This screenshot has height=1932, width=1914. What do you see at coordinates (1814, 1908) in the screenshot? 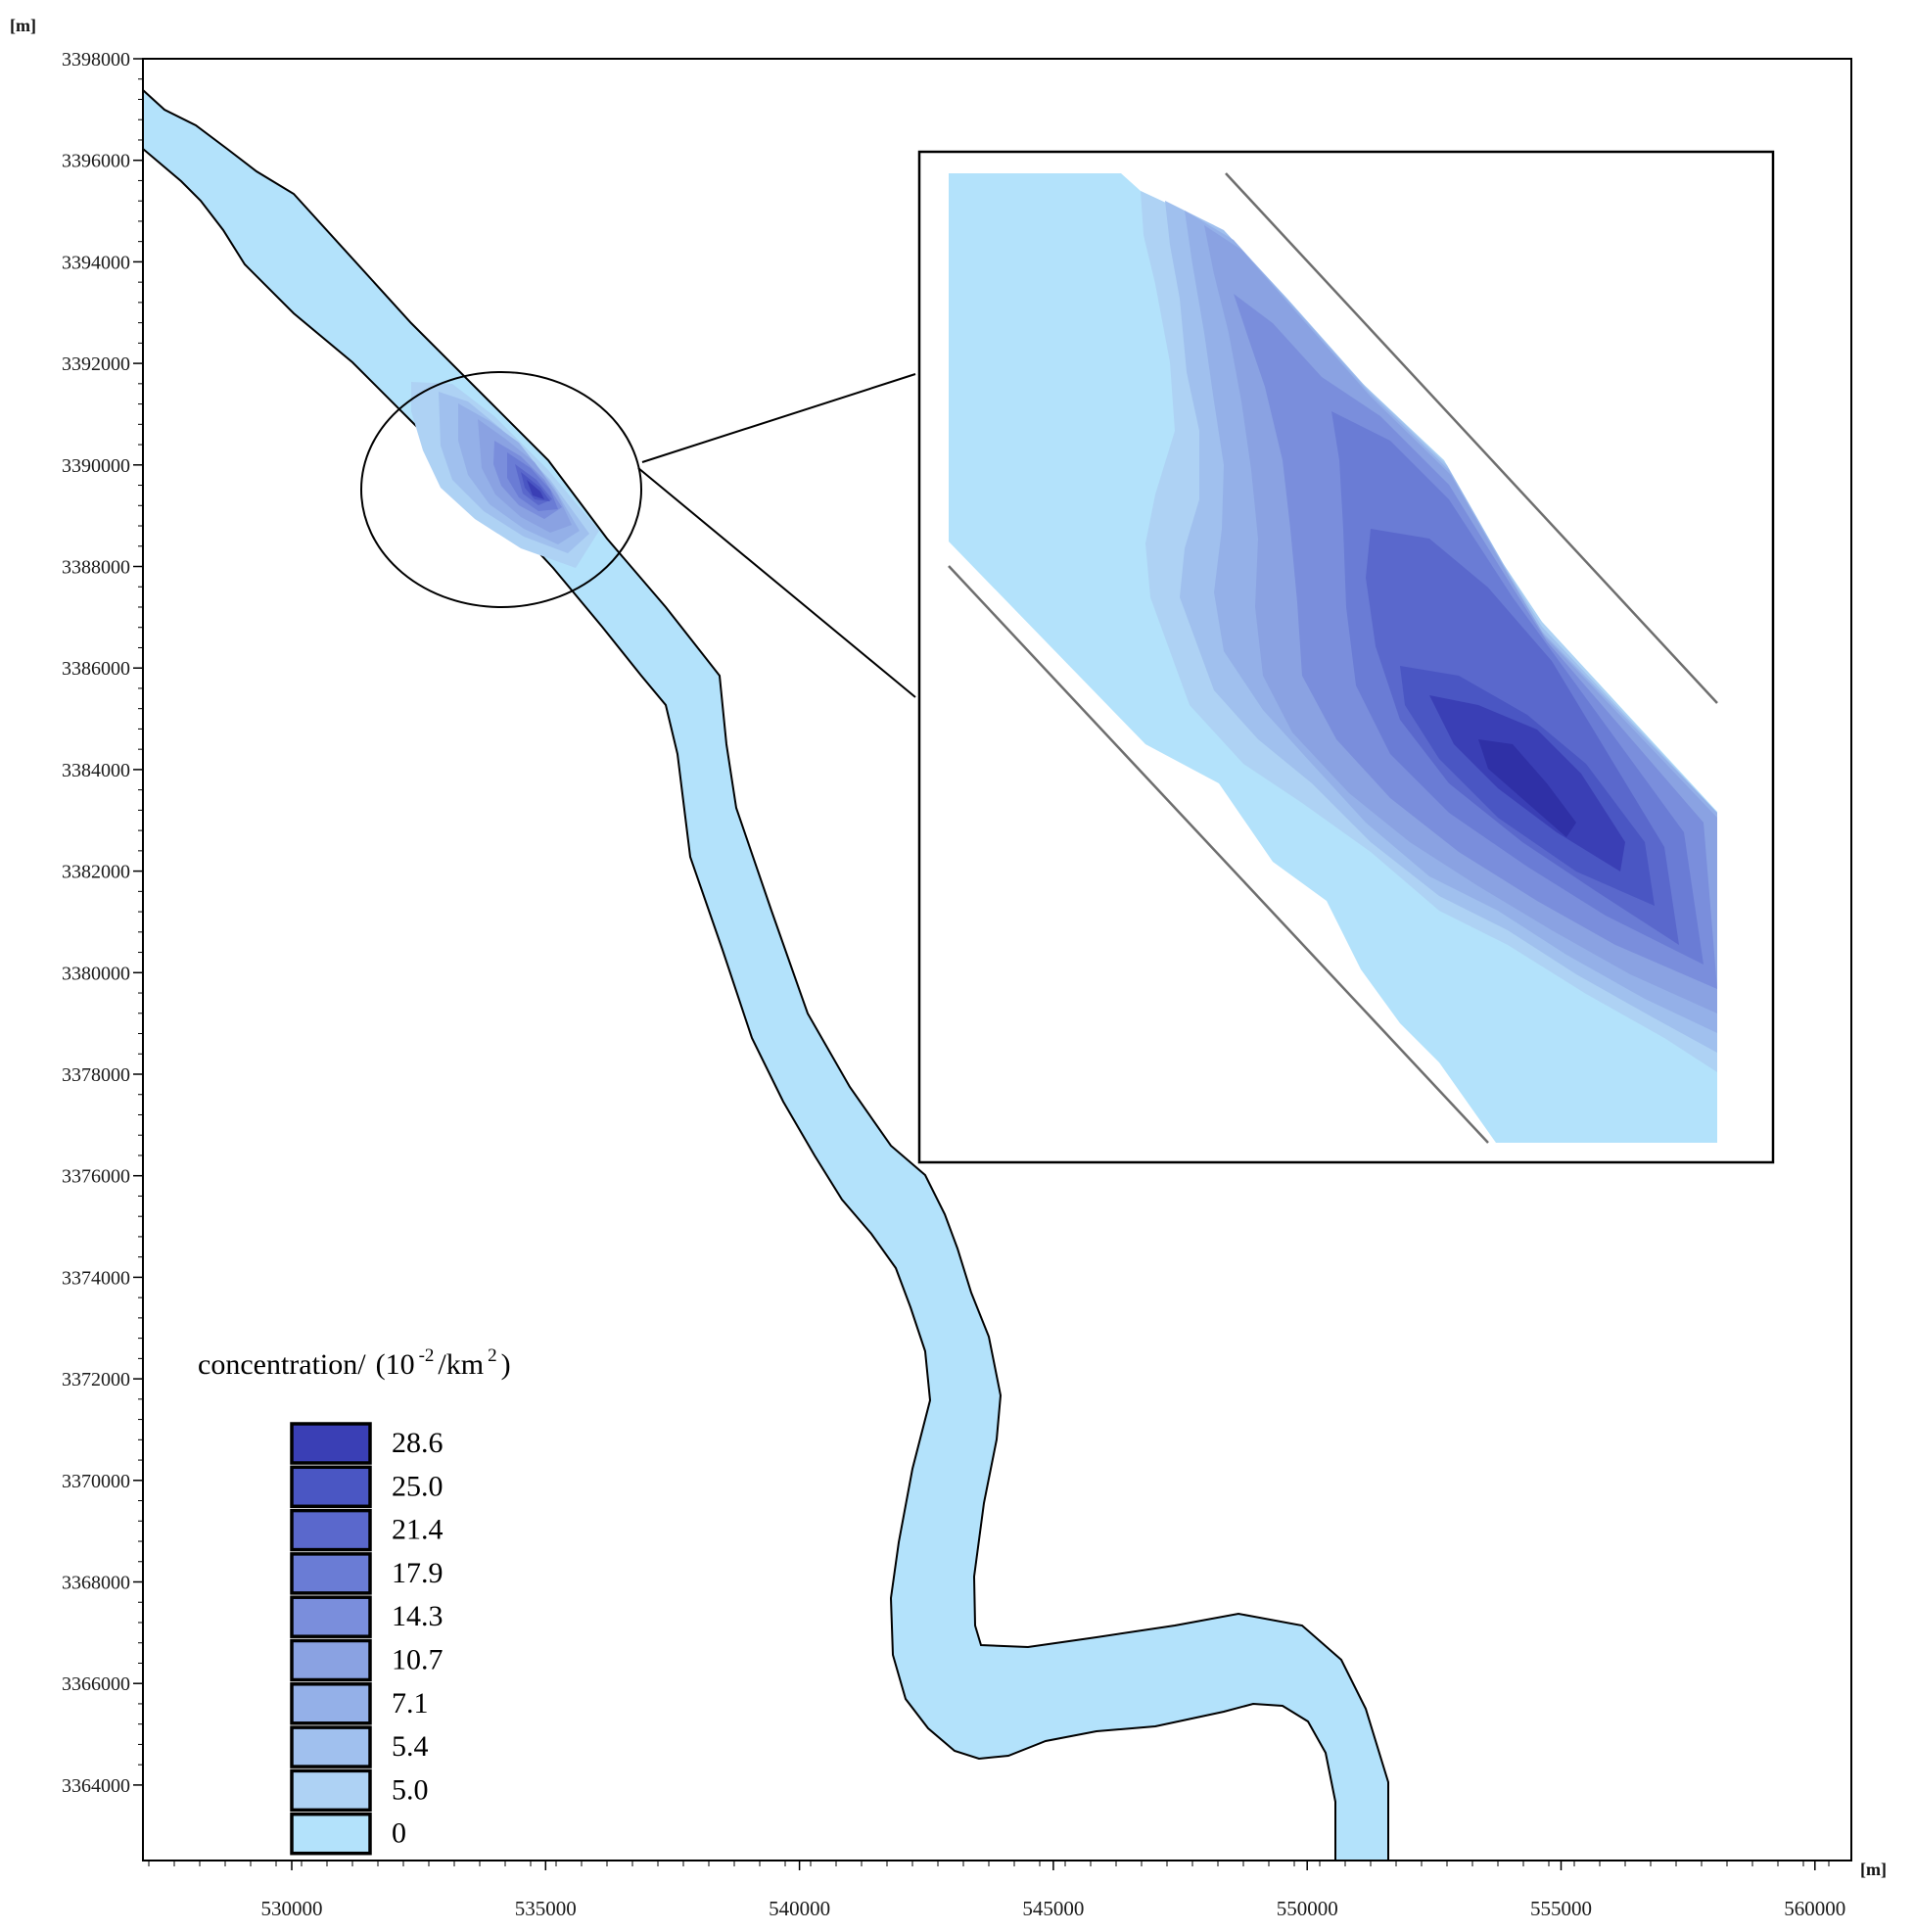
I see `x-tick-label: 560000` at bounding box center [1814, 1908].